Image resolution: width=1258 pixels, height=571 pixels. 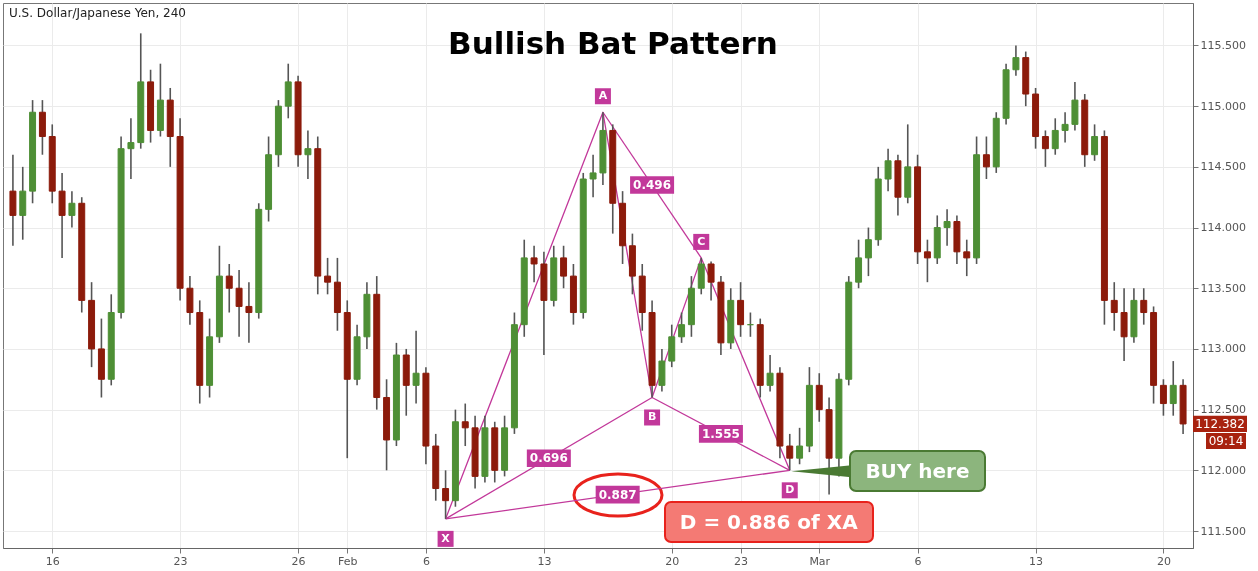 I want to click on chart-subtitle: U.S. Dollar/Japanese Yen, 240, so click(x=97, y=13).